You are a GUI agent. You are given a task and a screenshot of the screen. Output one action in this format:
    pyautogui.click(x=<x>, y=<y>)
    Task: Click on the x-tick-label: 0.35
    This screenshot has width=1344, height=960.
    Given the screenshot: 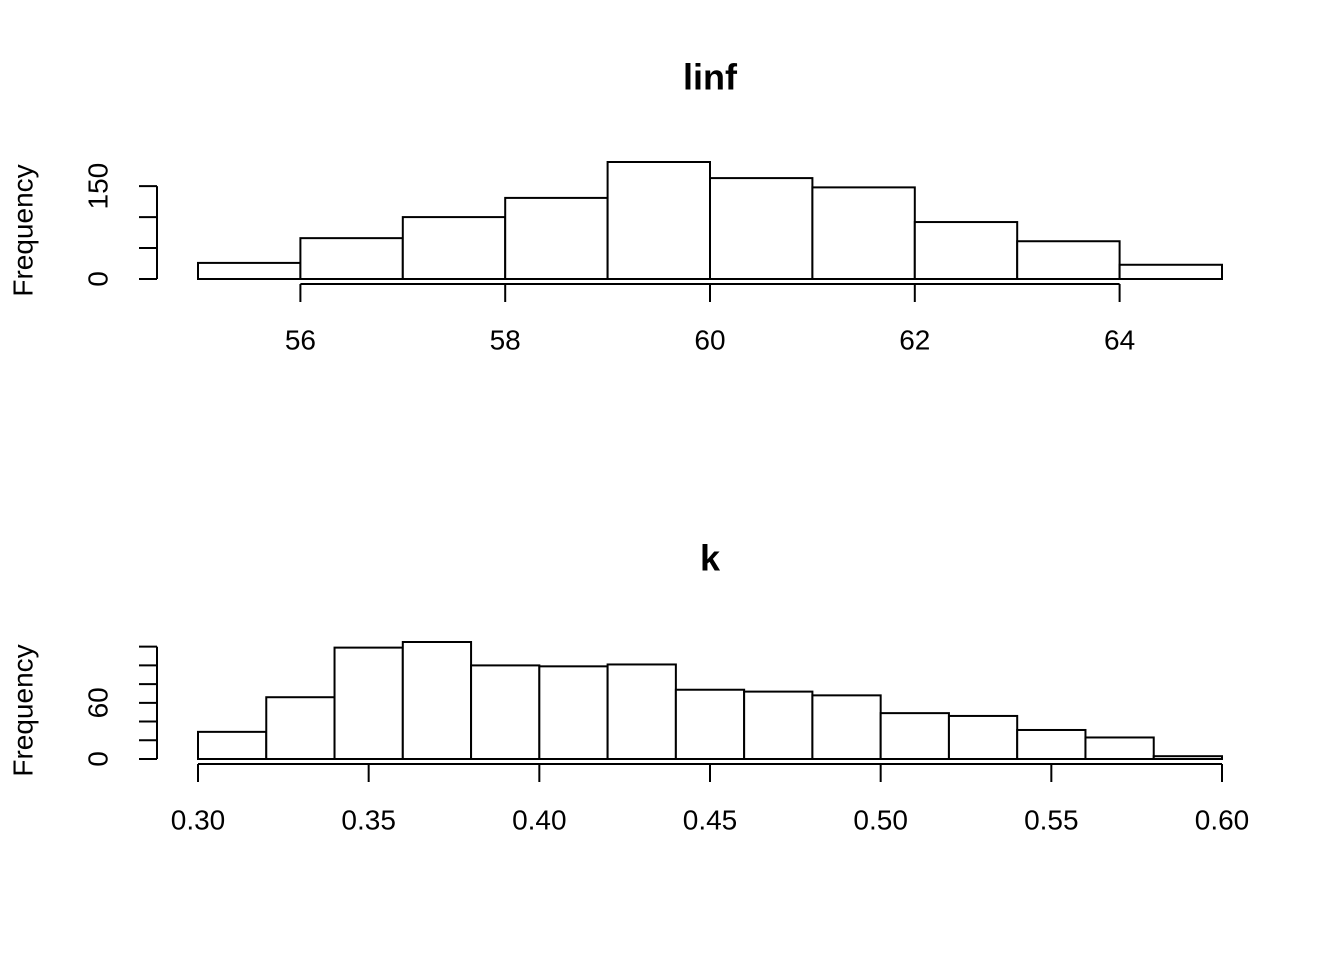 What is the action you would take?
    pyautogui.click(x=368, y=819)
    